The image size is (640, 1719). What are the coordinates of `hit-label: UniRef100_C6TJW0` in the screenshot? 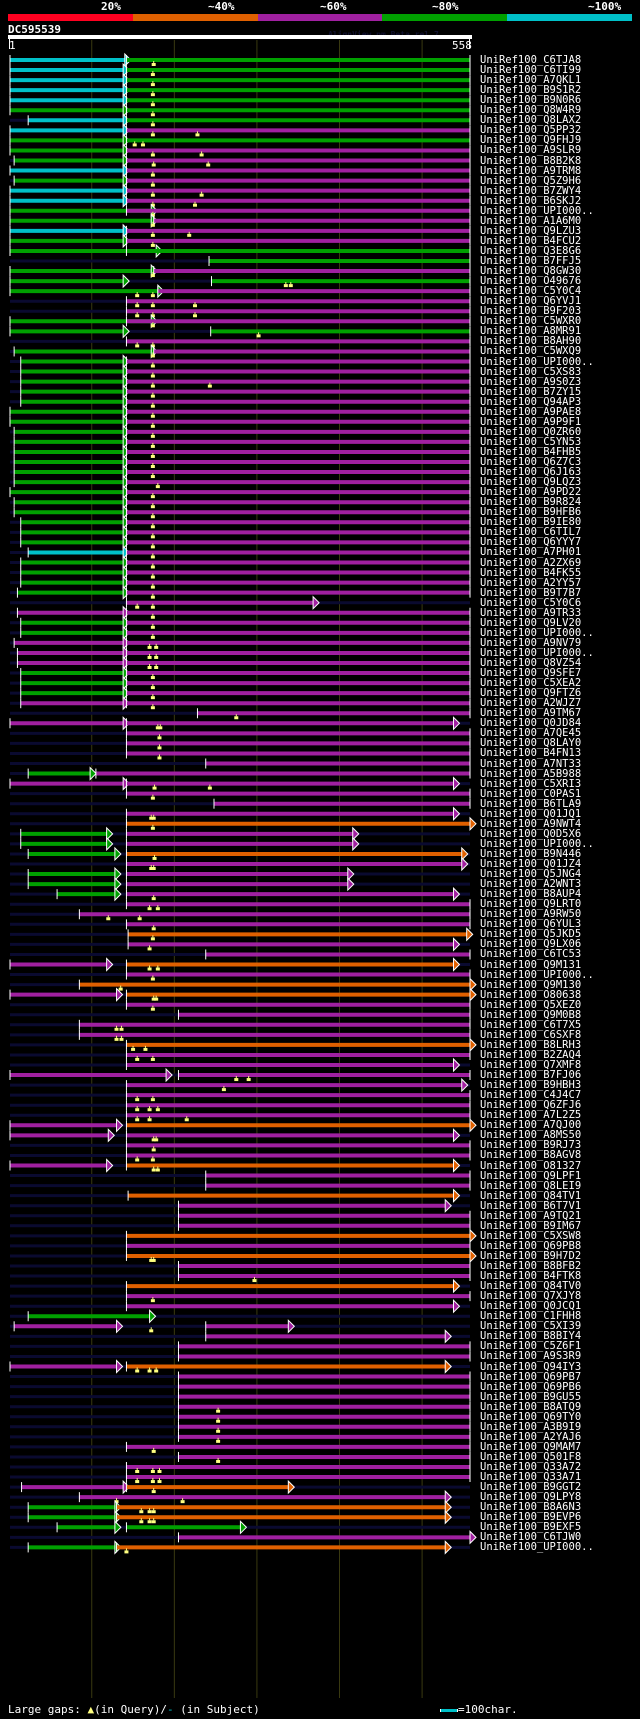 It's located at (531, 1537).